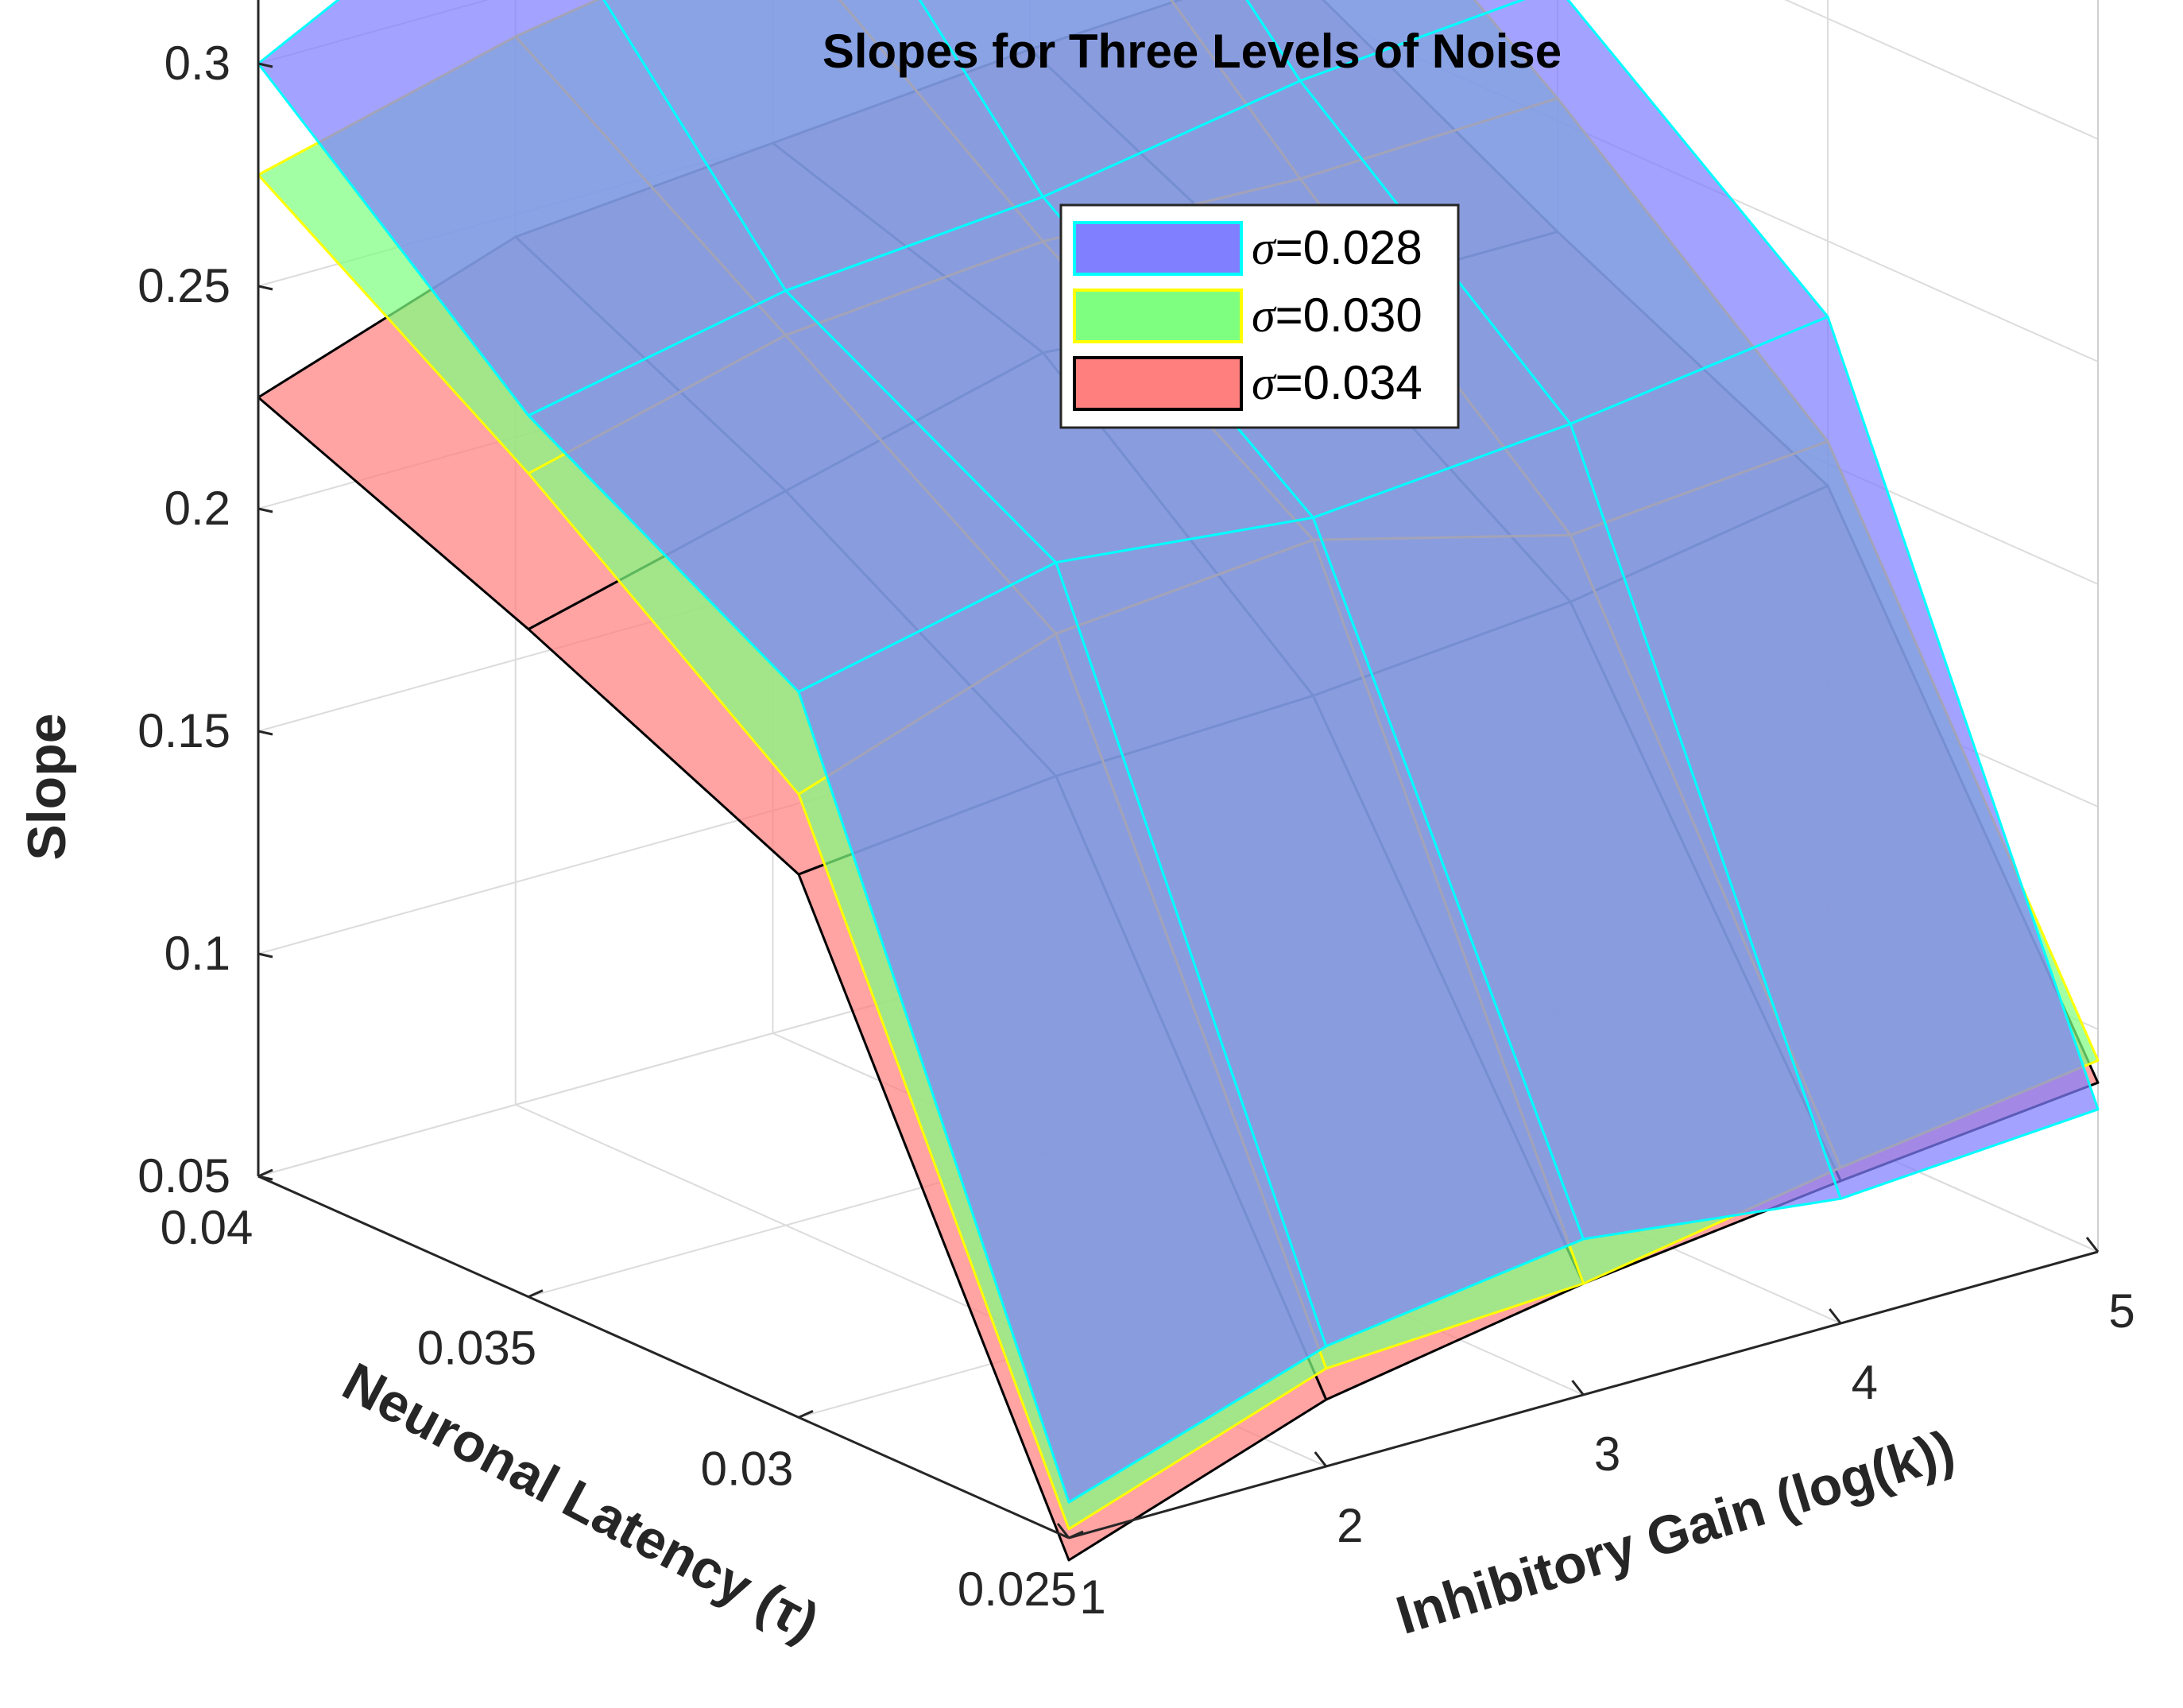  What do you see at coordinates (1337, 382) in the screenshot?
I see `legend-label: σ=0.034` at bounding box center [1337, 382].